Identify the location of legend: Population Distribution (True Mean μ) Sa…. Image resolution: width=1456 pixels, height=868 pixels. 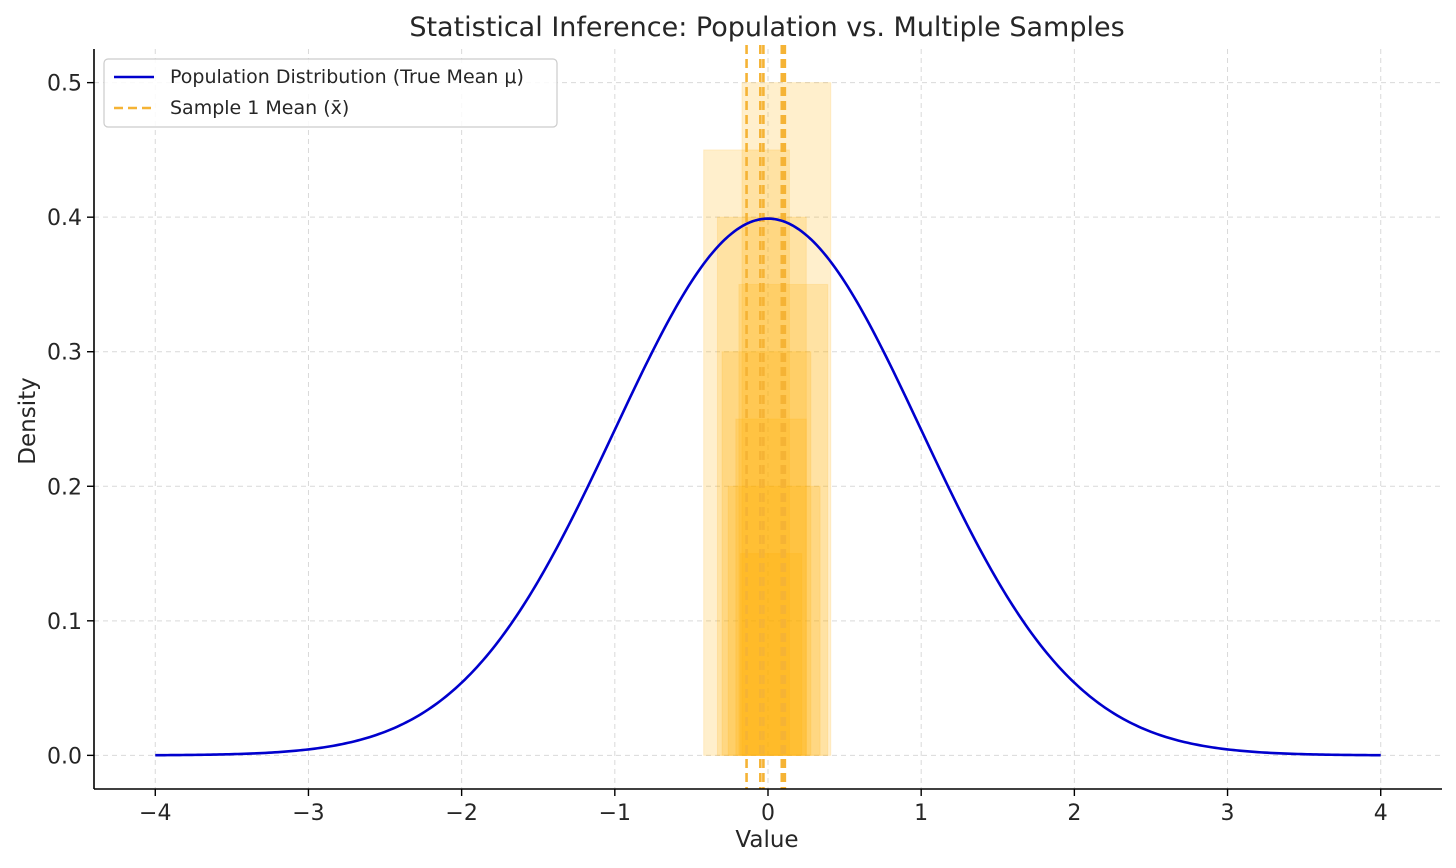
(330, 93).